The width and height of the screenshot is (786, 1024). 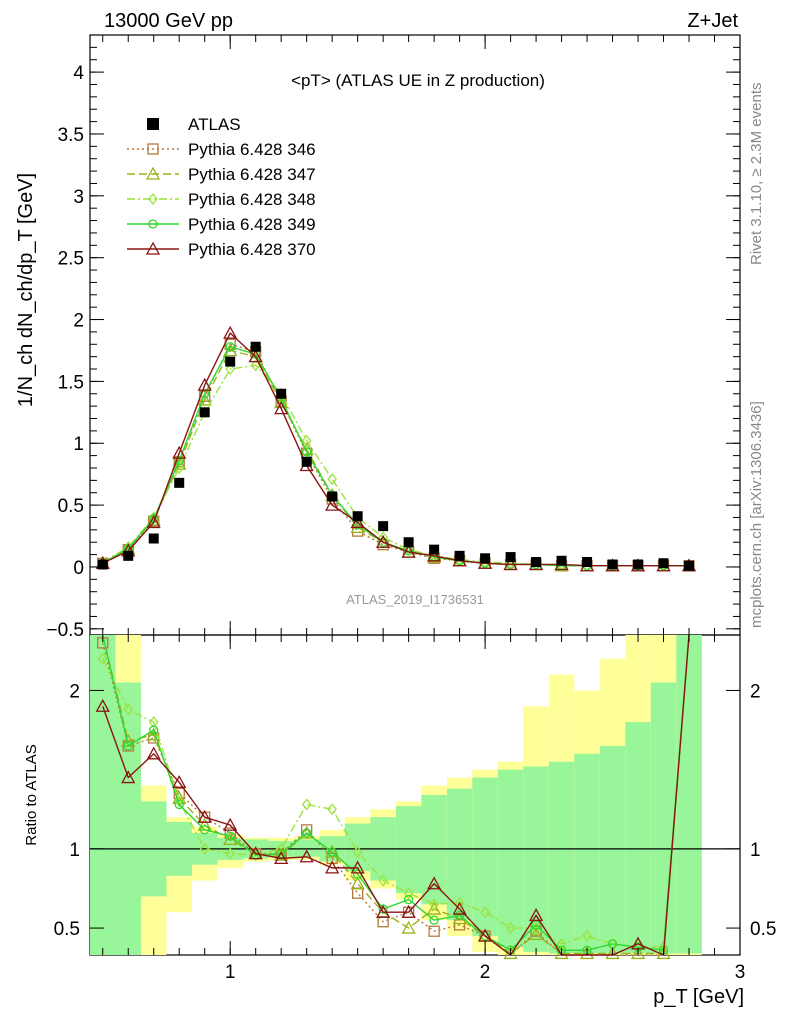 I want to click on x-tick-label: 2, so click(x=485, y=972).